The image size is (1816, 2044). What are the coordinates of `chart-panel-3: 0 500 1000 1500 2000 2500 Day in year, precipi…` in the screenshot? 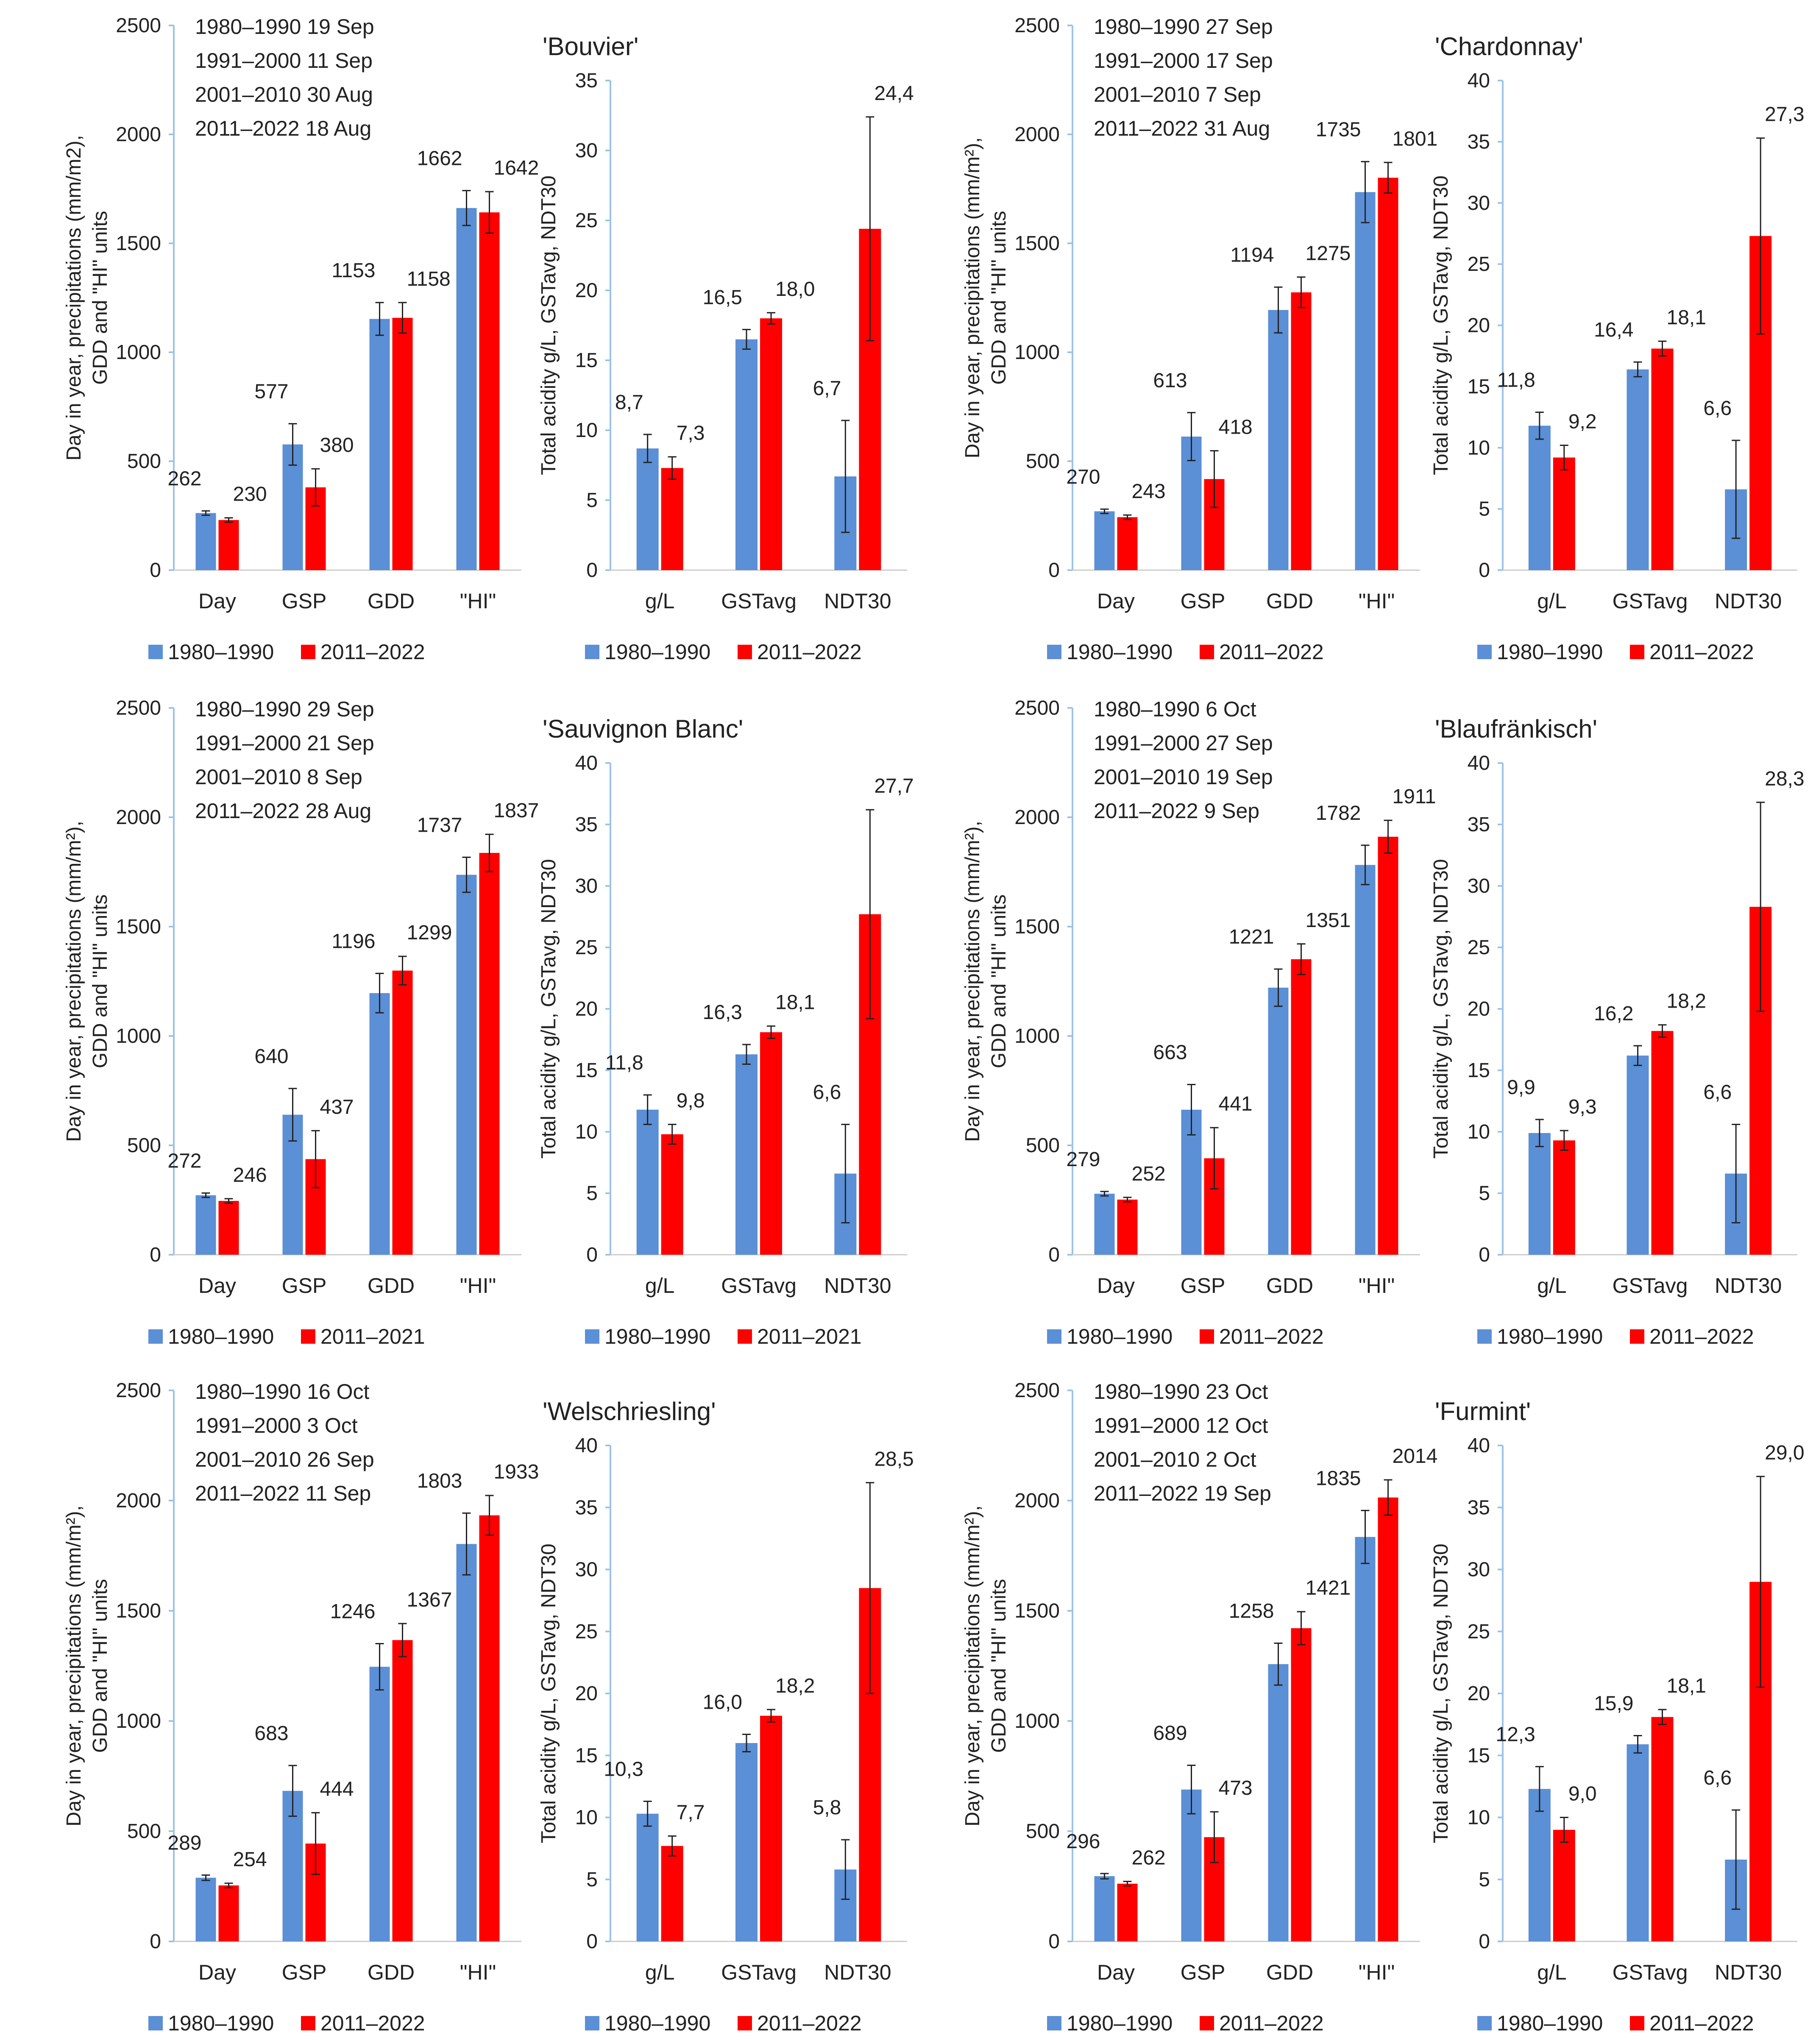 It's located at (1199, 339).